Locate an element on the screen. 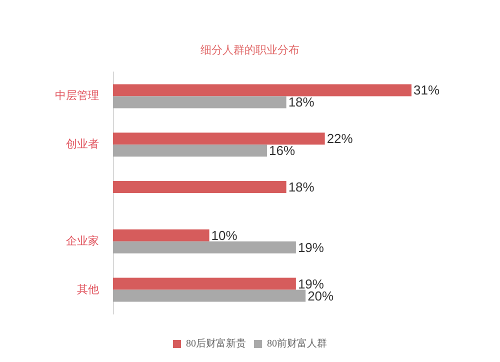 Image resolution: width=500 pixels, height=362 pixels. chart-title: 细分人群的职业分布 is located at coordinates (250, 50).